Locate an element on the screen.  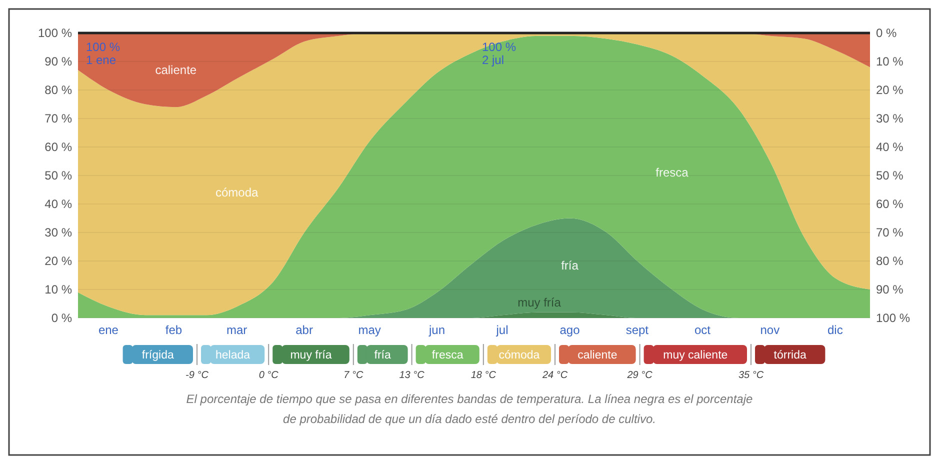
y2-tick-label: 0 % is located at coordinates (887, 33).